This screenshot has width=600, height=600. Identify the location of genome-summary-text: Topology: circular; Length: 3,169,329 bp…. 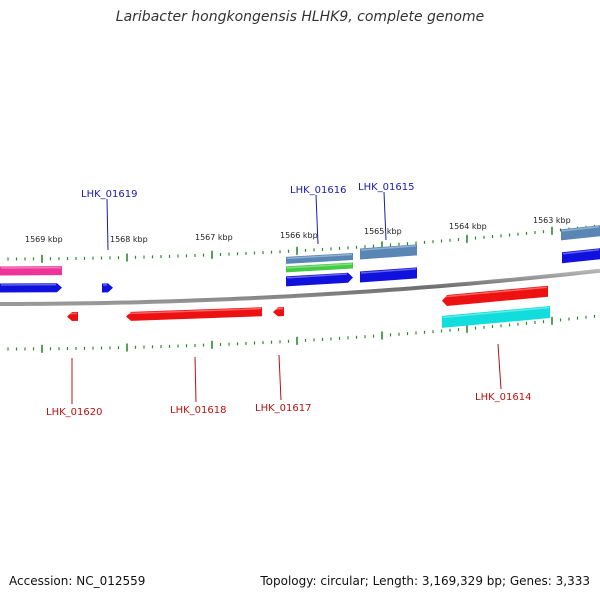
(425, 581).